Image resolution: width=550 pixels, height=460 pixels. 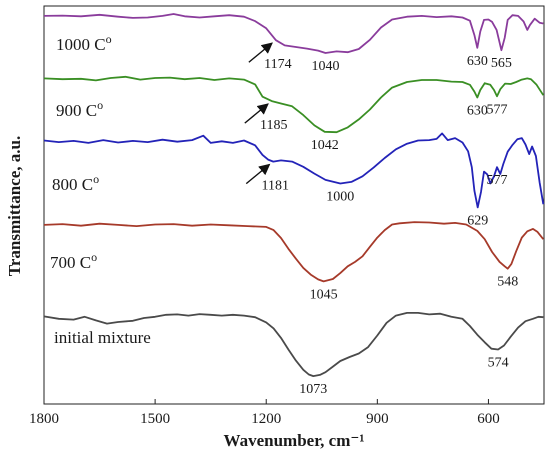 What do you see at coordinates (100, 189) in the screenshot?
I see `series-label-layer: 1000 Co 900 Co 800 Co 700 Co initial mixture` at bounding box center [100, 189].